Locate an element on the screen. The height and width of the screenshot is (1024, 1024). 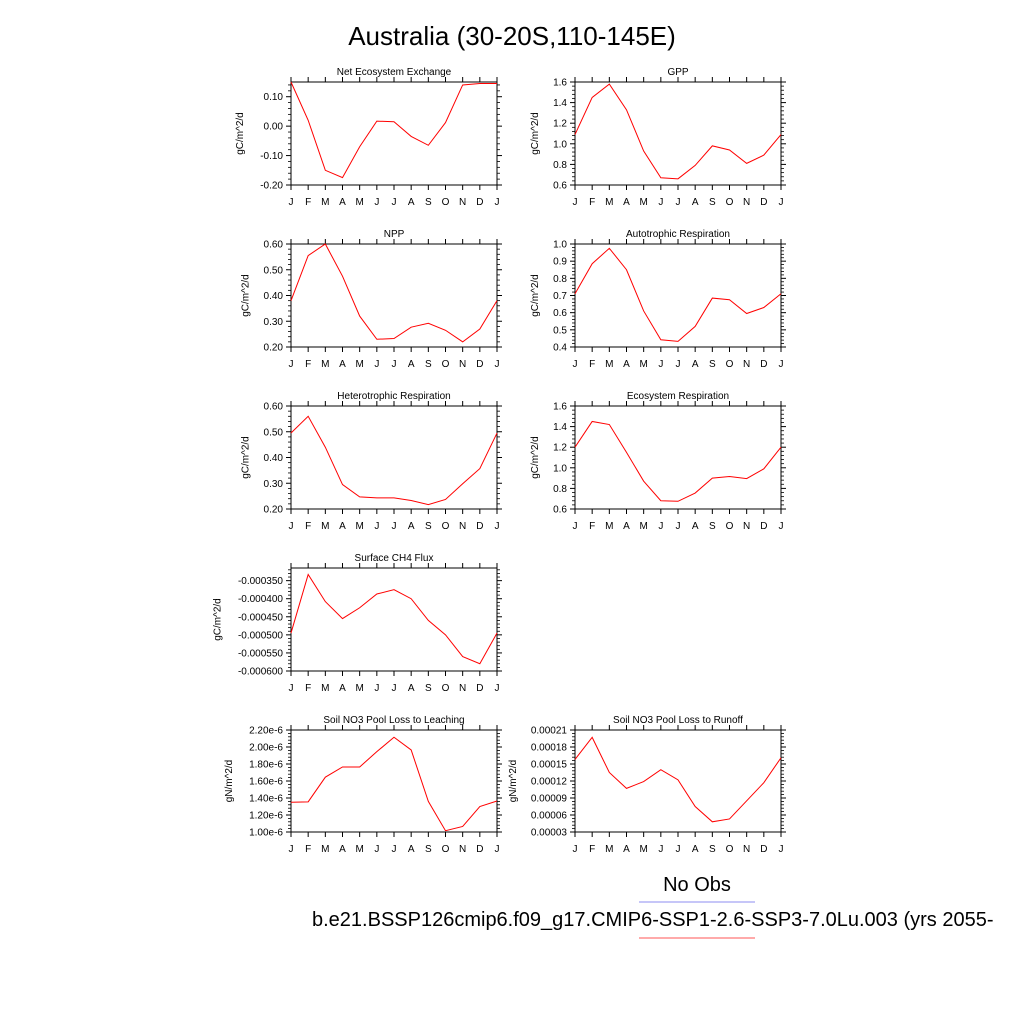
panel-title: NPP is located at coordinates (394, 234).